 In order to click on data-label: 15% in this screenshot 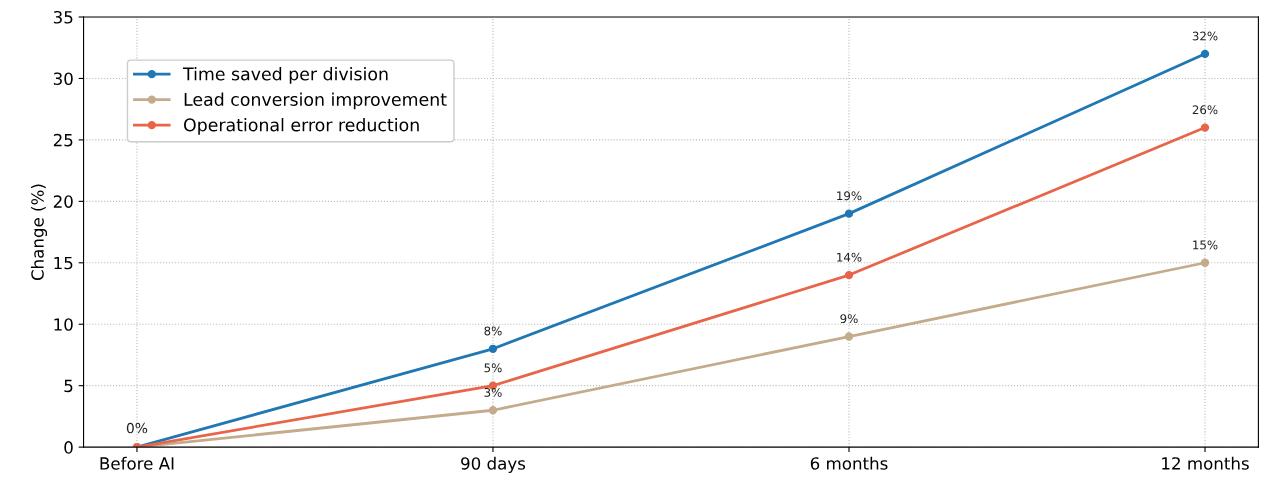, I will do `click(1205, 245)`.